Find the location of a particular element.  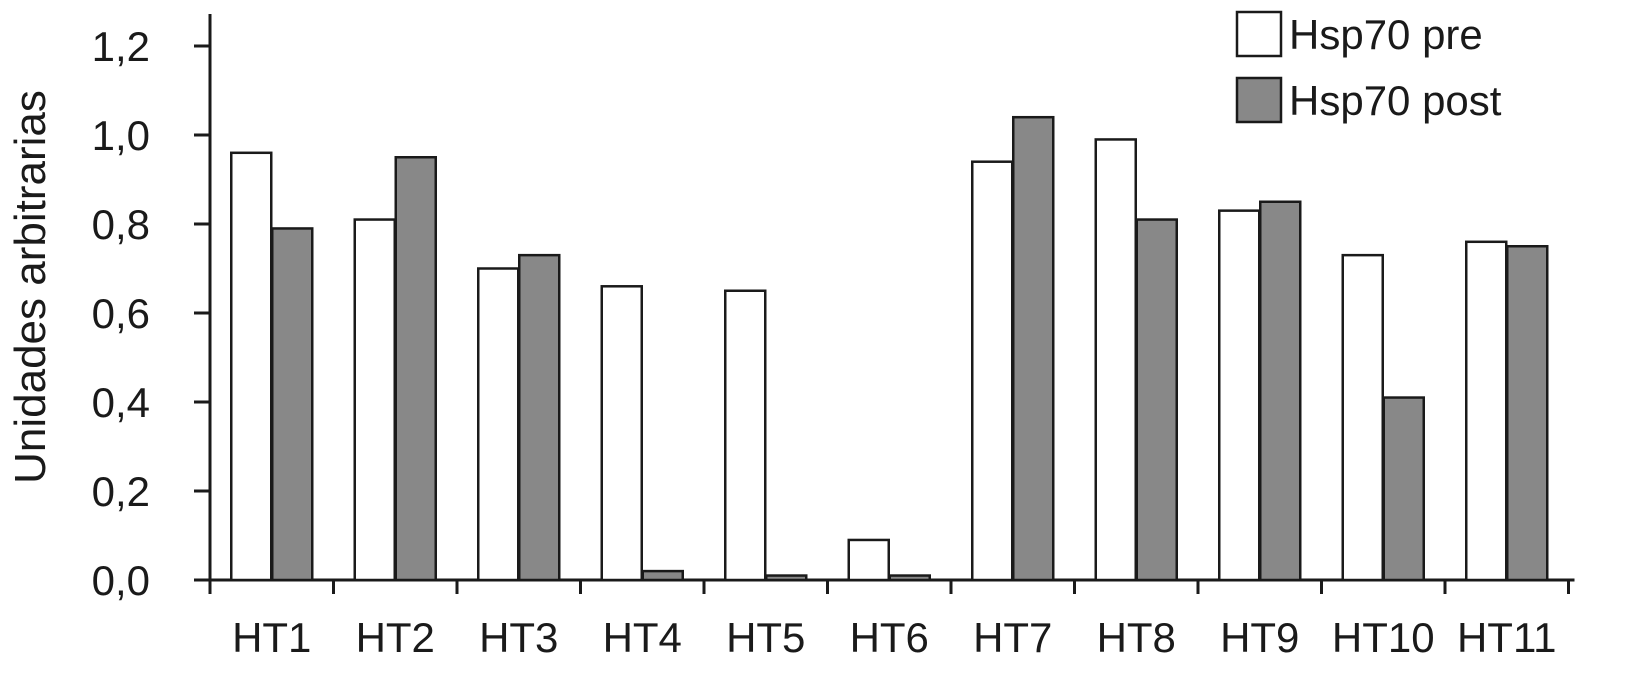

y-tick-label: 1,2 is located at coordinates (121, 46).